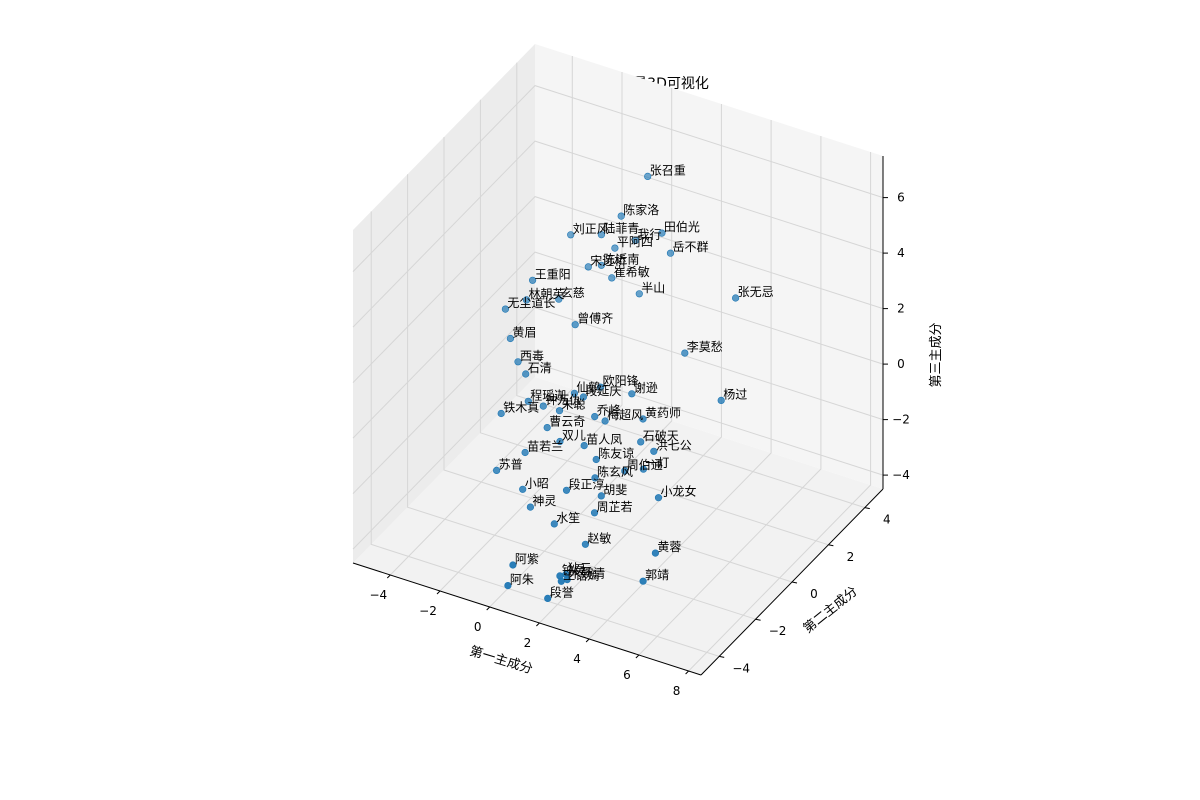  I want to click on data-point-label: 张召重, so click(668, 170).